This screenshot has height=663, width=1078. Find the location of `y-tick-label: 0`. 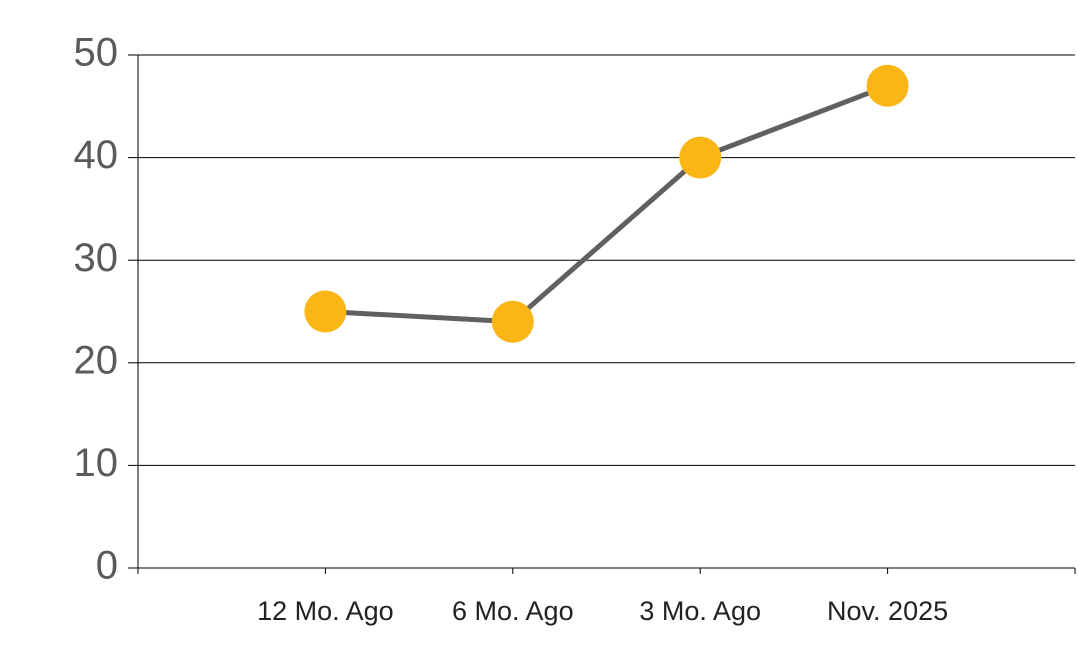

y-tick-label: 0 is located at coordinates (107, 566).